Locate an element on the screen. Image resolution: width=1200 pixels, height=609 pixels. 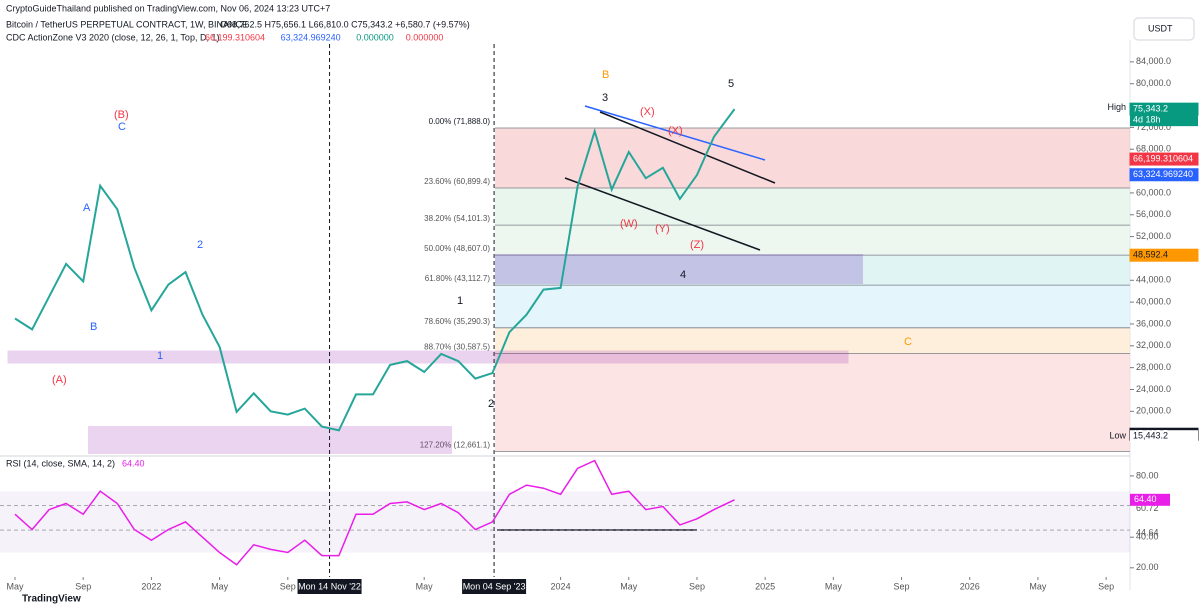
y-tick-label: 68,000.0 is located at coordinates (1153, 149).